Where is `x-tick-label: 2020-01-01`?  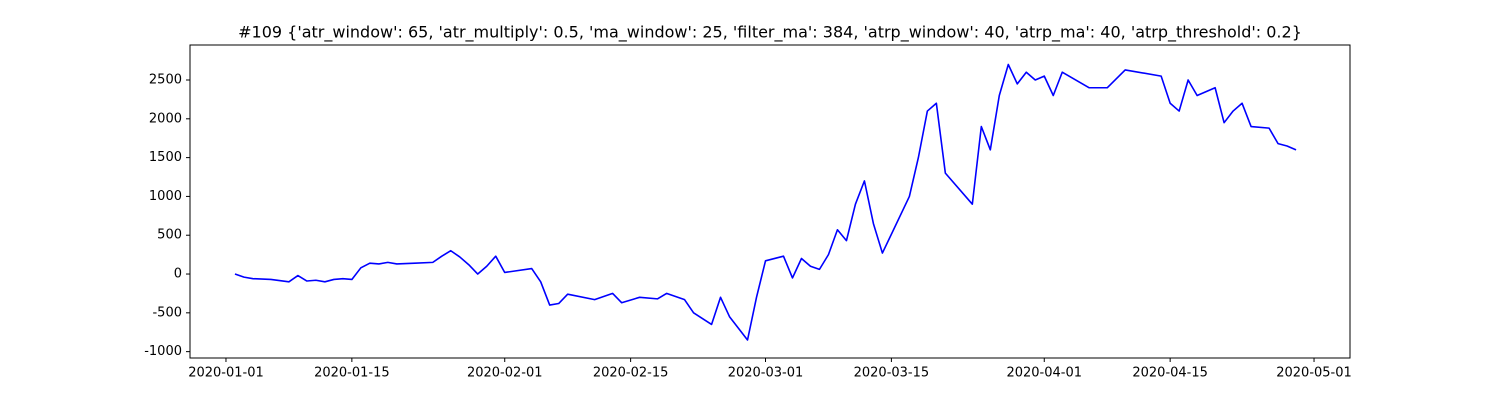 x-tick-label: 2020-01-01 is located at coordinates (226, 373).